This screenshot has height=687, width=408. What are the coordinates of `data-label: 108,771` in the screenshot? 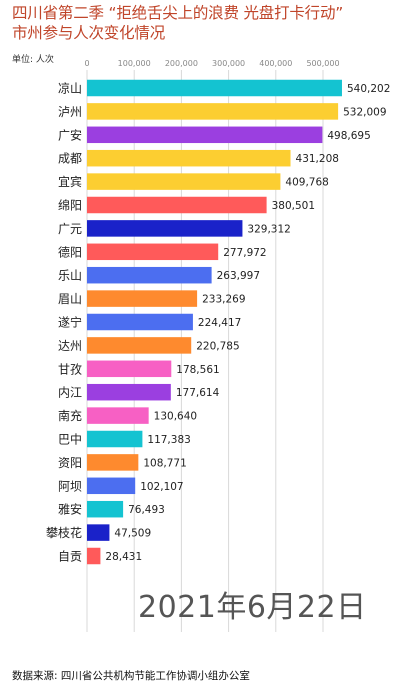 It's located at (164, 463).